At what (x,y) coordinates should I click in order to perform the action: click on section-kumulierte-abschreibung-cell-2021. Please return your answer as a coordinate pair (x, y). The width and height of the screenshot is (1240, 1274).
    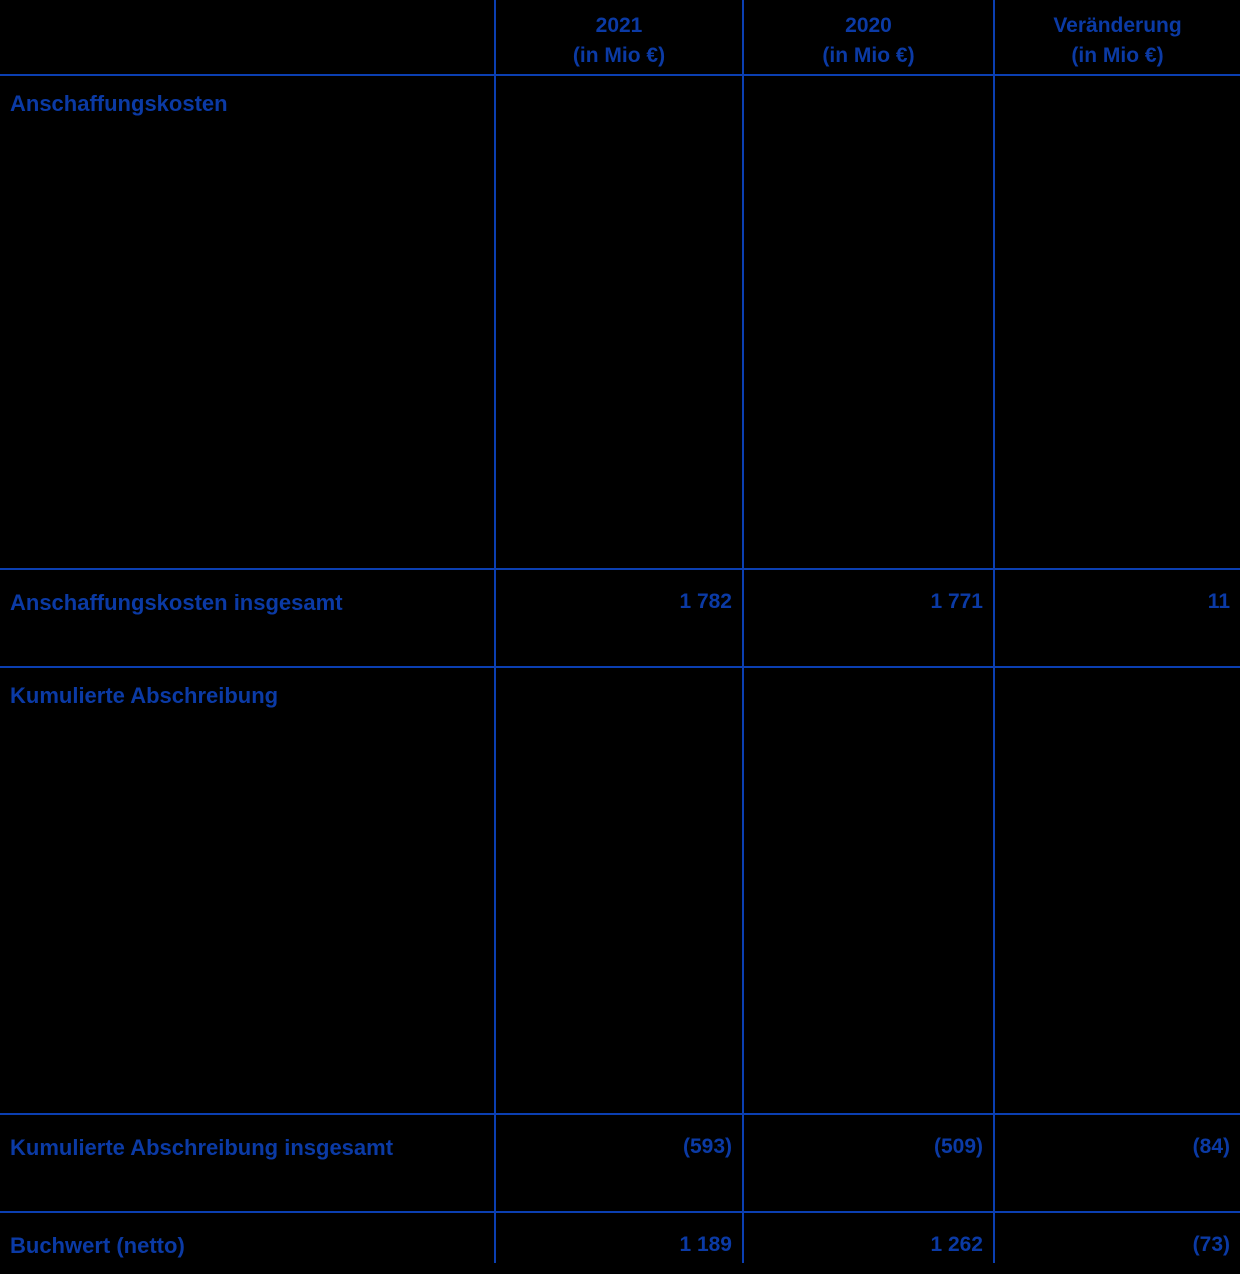
    Looking at the image, I should click on (618, 891).